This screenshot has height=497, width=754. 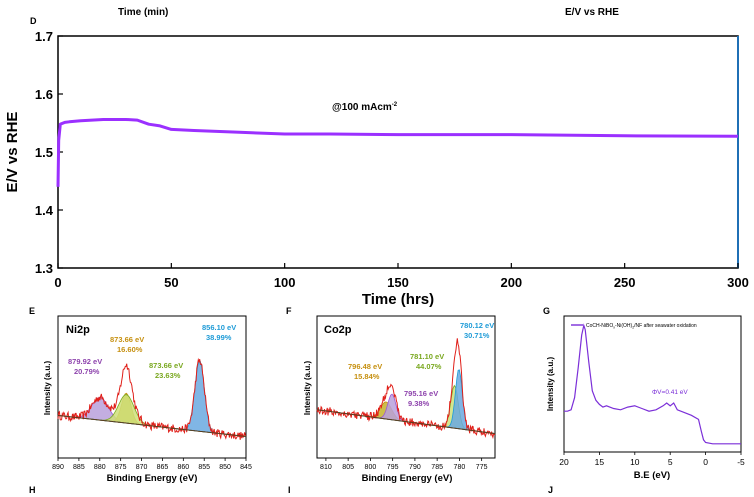 I want to click on vb-legend-part1: CoCH-NiBO, so click(x=599, y=326).